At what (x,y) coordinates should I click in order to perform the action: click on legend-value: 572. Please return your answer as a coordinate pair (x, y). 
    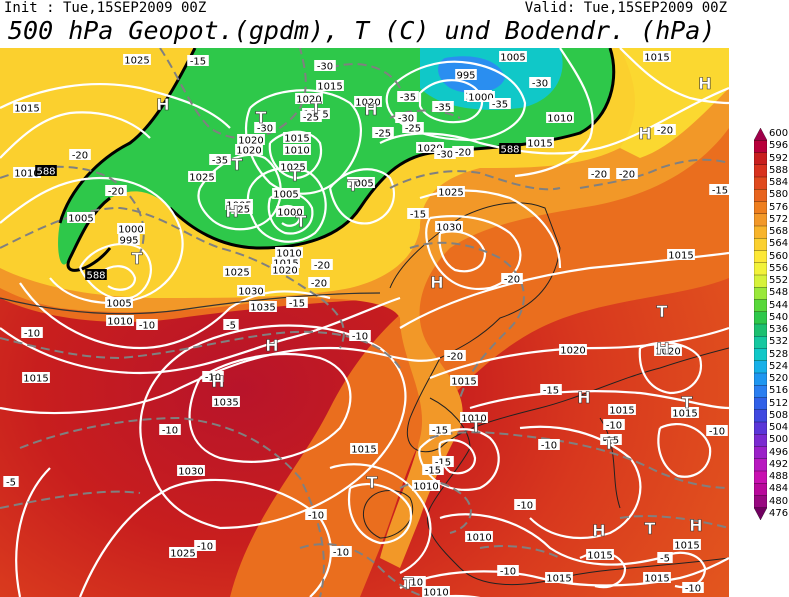
    Looking at the image, I should click on (779, 219).